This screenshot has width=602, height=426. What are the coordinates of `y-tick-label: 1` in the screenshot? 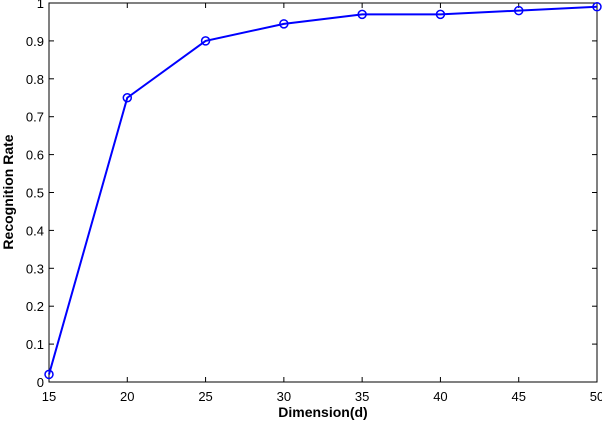 It's located at (40, 5).